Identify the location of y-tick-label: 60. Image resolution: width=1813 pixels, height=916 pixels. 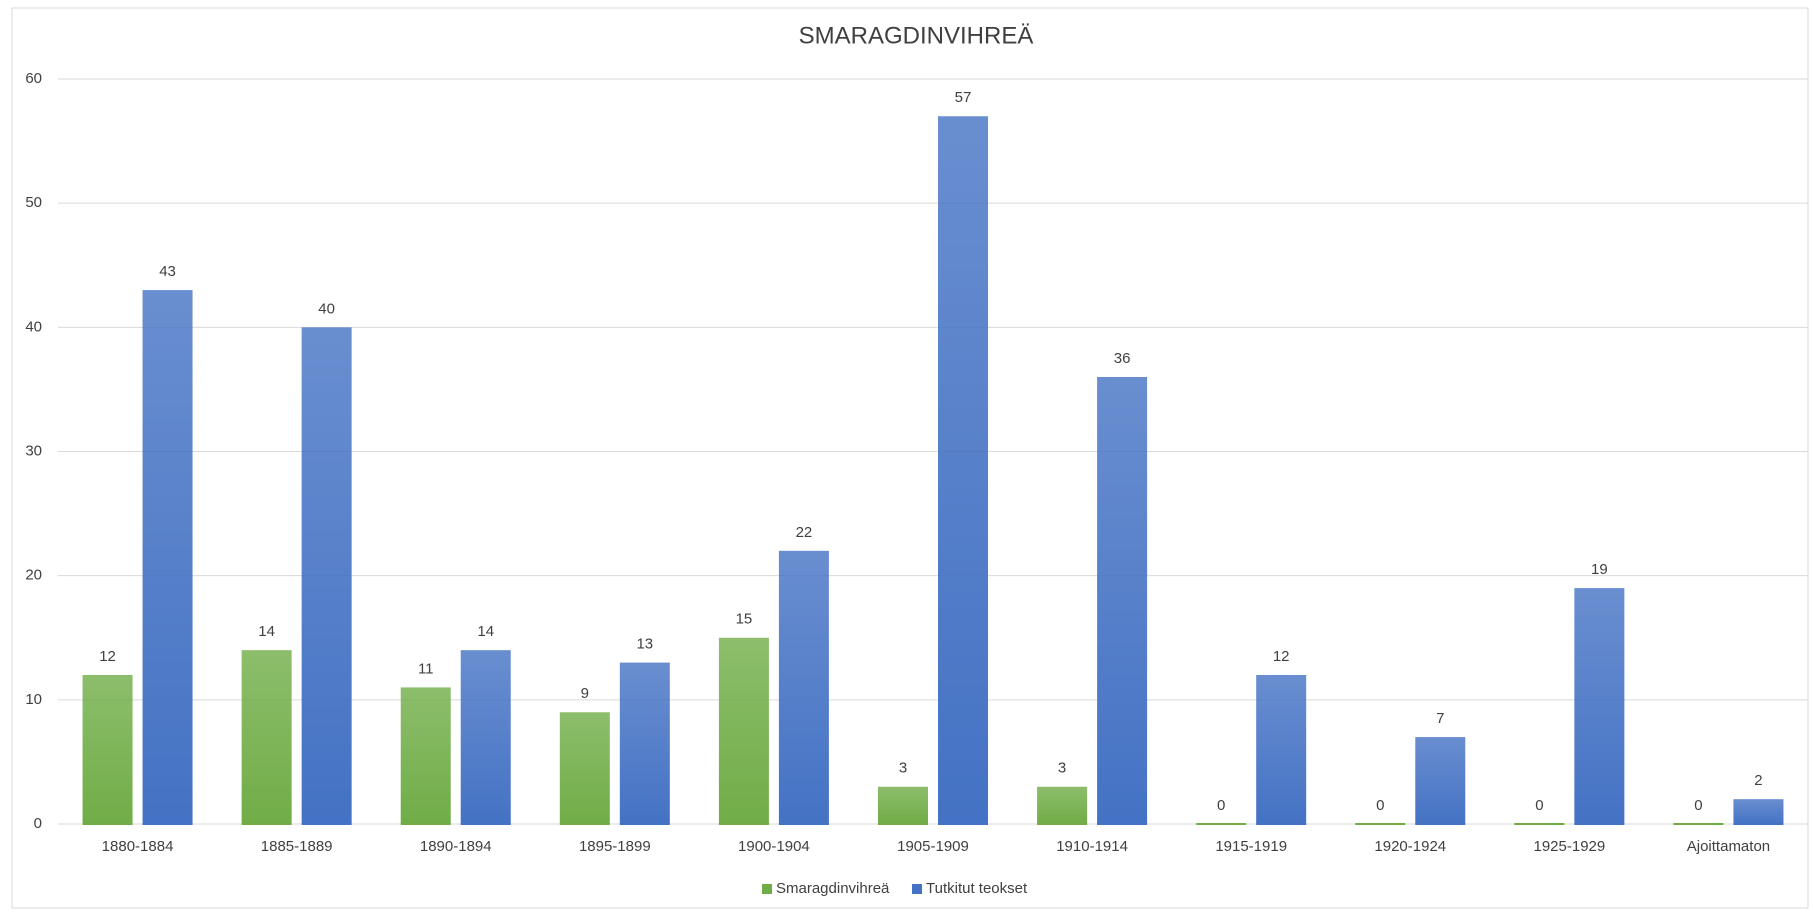
(33, 78).